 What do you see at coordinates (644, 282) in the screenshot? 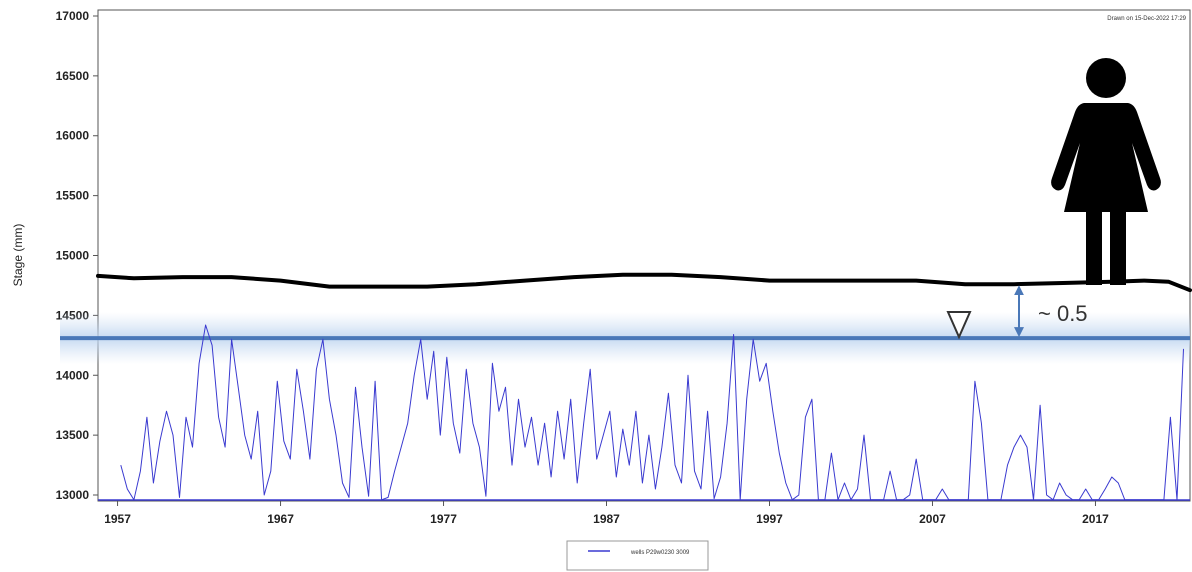
I see `series-line-bank` at bounding box center [644, 282].